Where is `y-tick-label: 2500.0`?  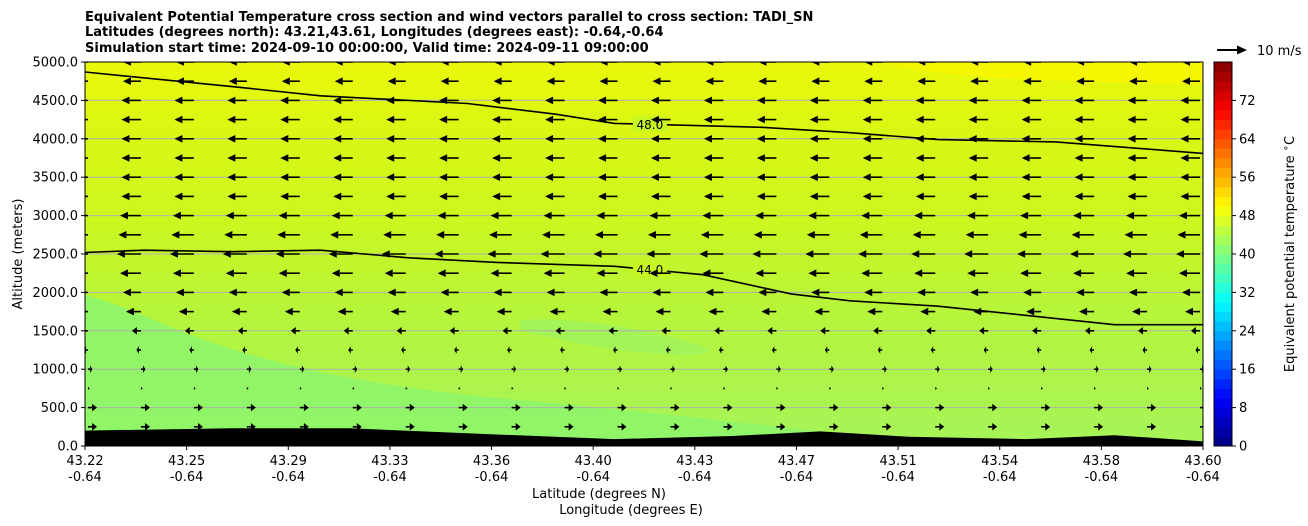
y-tick-label: 2500.0 is located at coordinates (56, 255).